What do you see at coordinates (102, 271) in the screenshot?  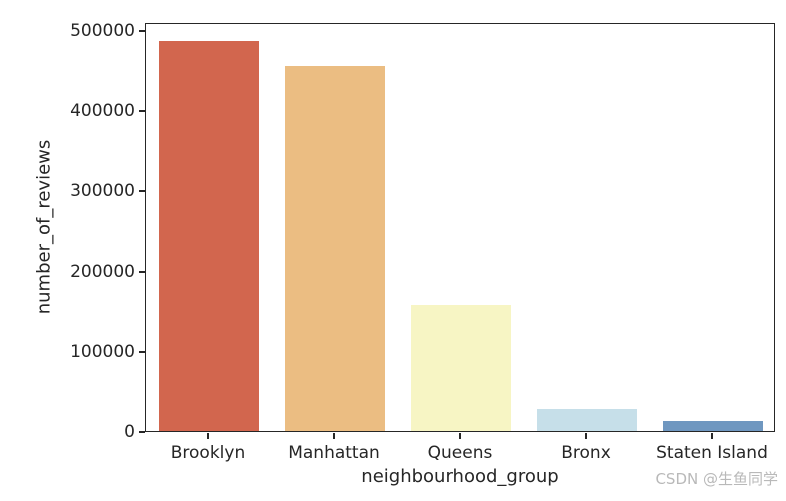 I see `y-tick-label: 200000` at bounding box center [102, 271].